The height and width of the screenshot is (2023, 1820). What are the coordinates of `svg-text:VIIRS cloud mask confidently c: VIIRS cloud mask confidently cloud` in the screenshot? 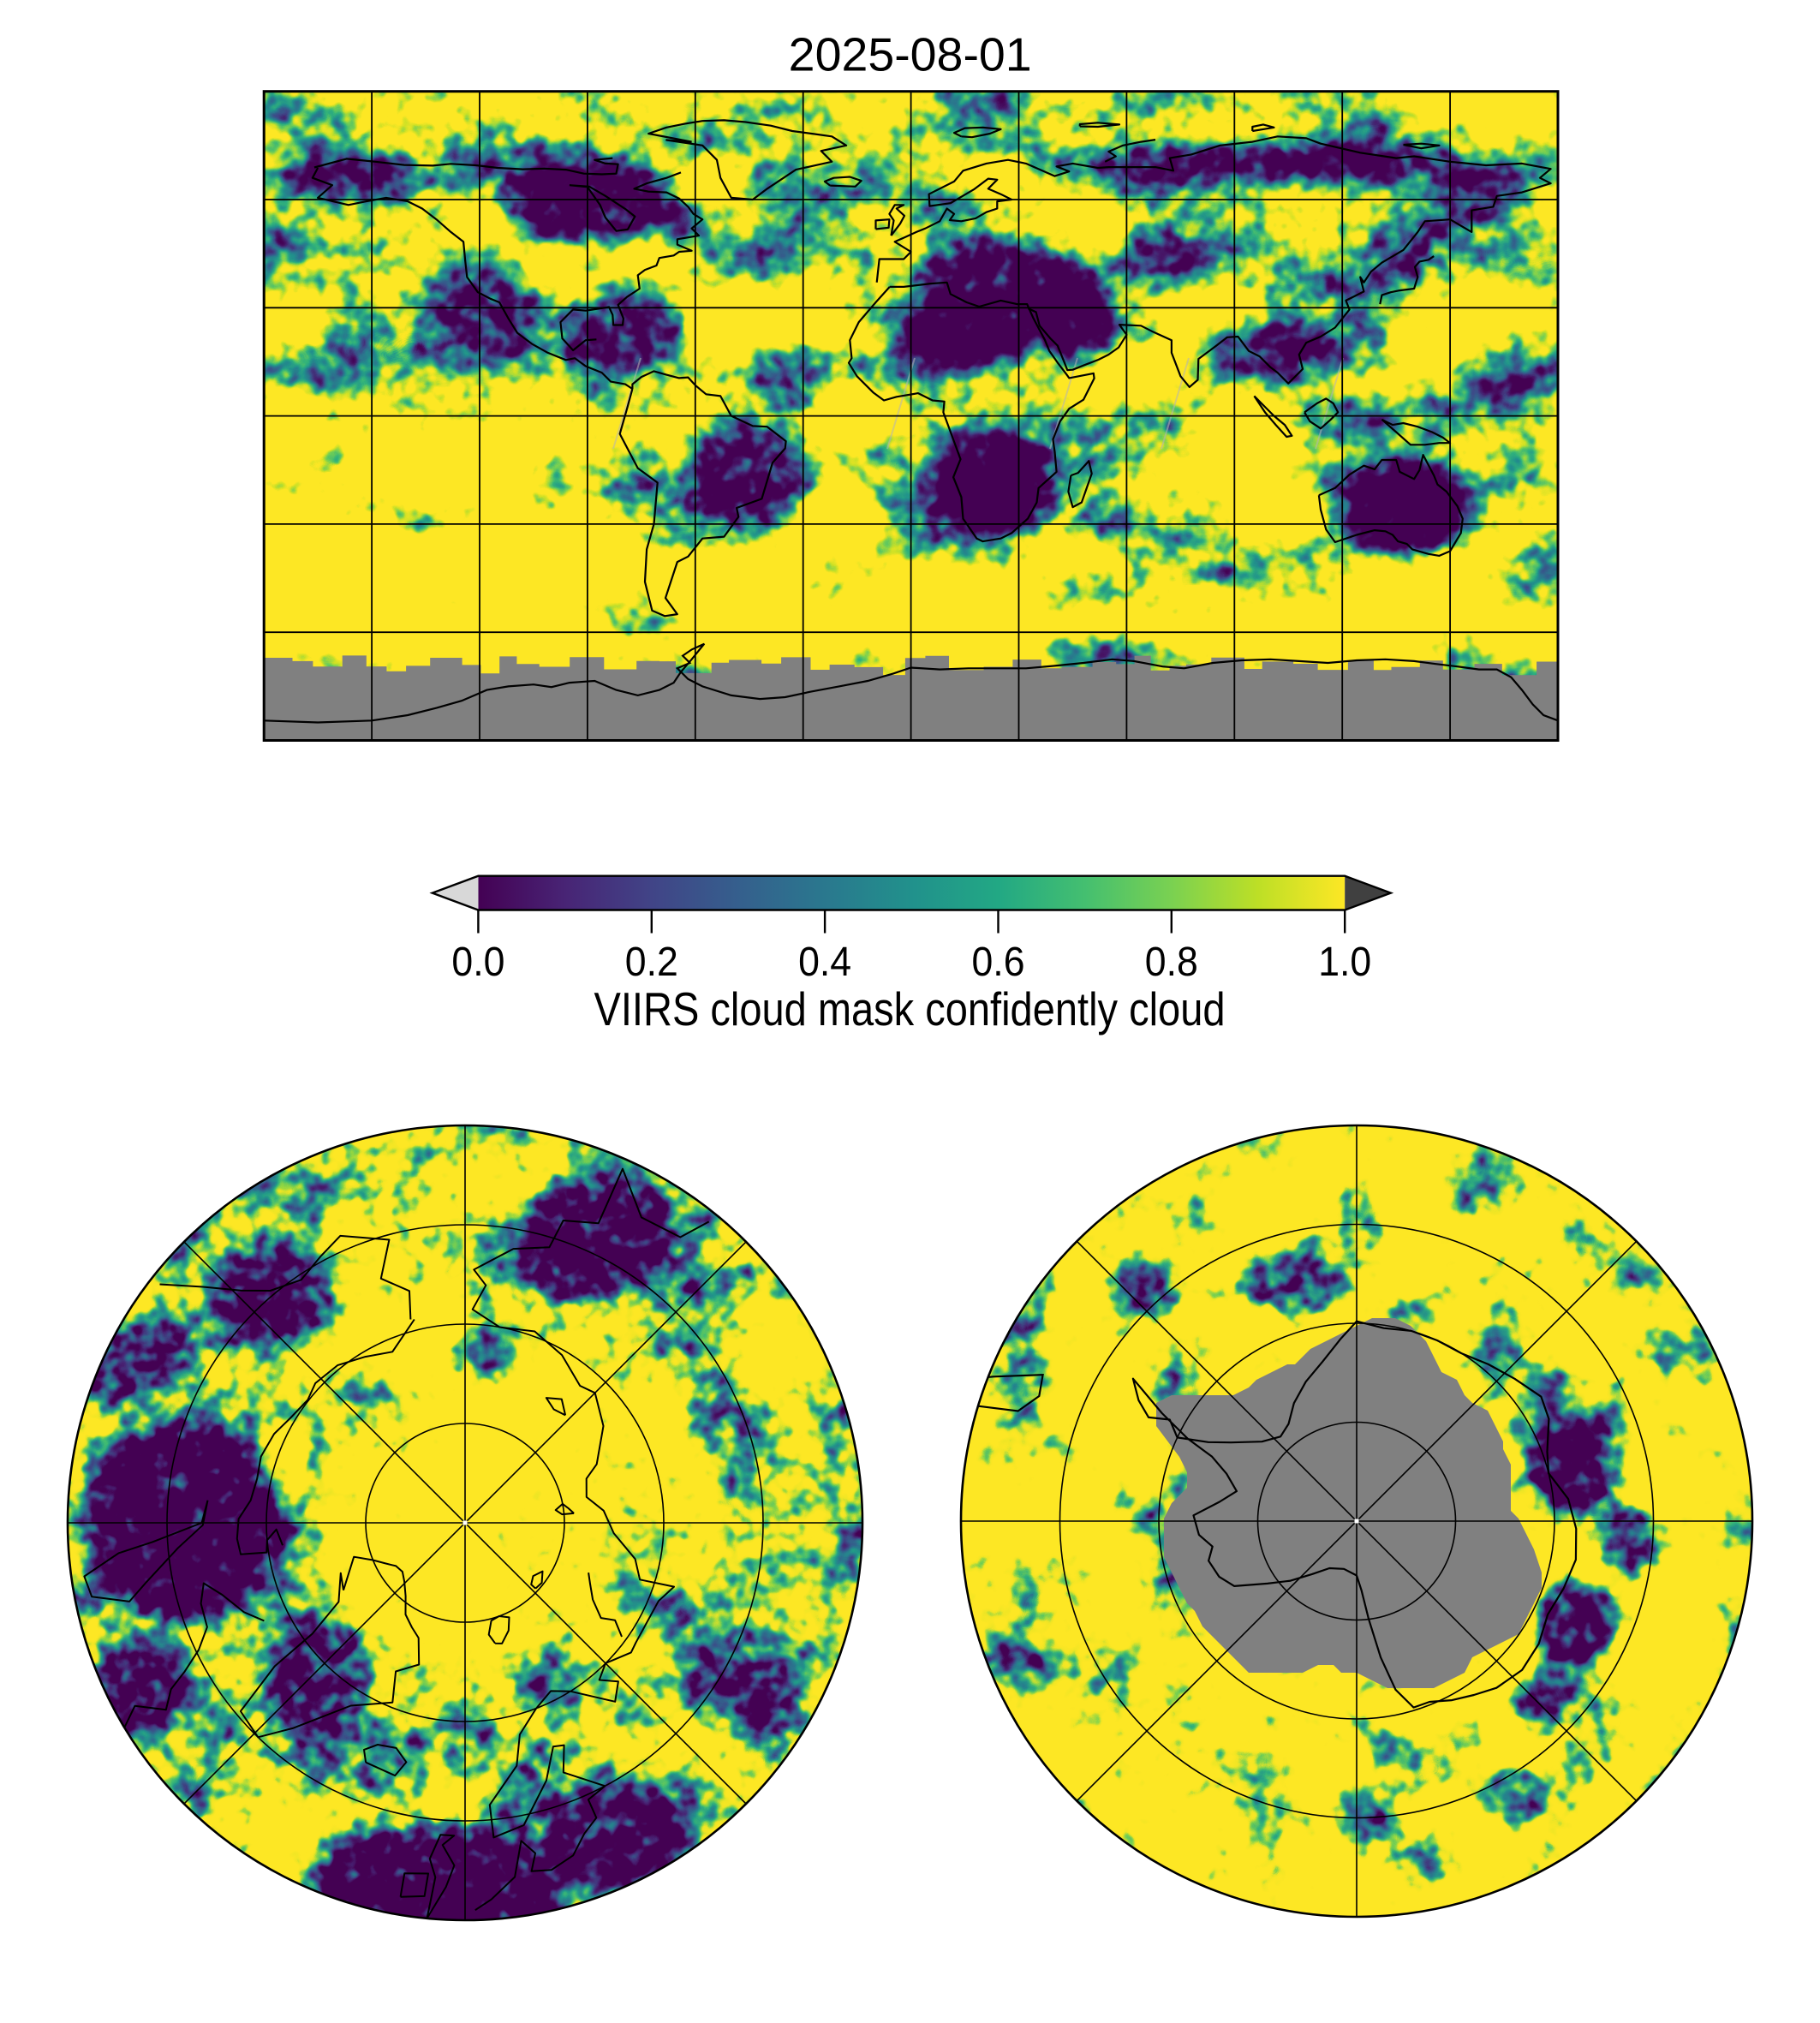 It's located at (910, 1008).